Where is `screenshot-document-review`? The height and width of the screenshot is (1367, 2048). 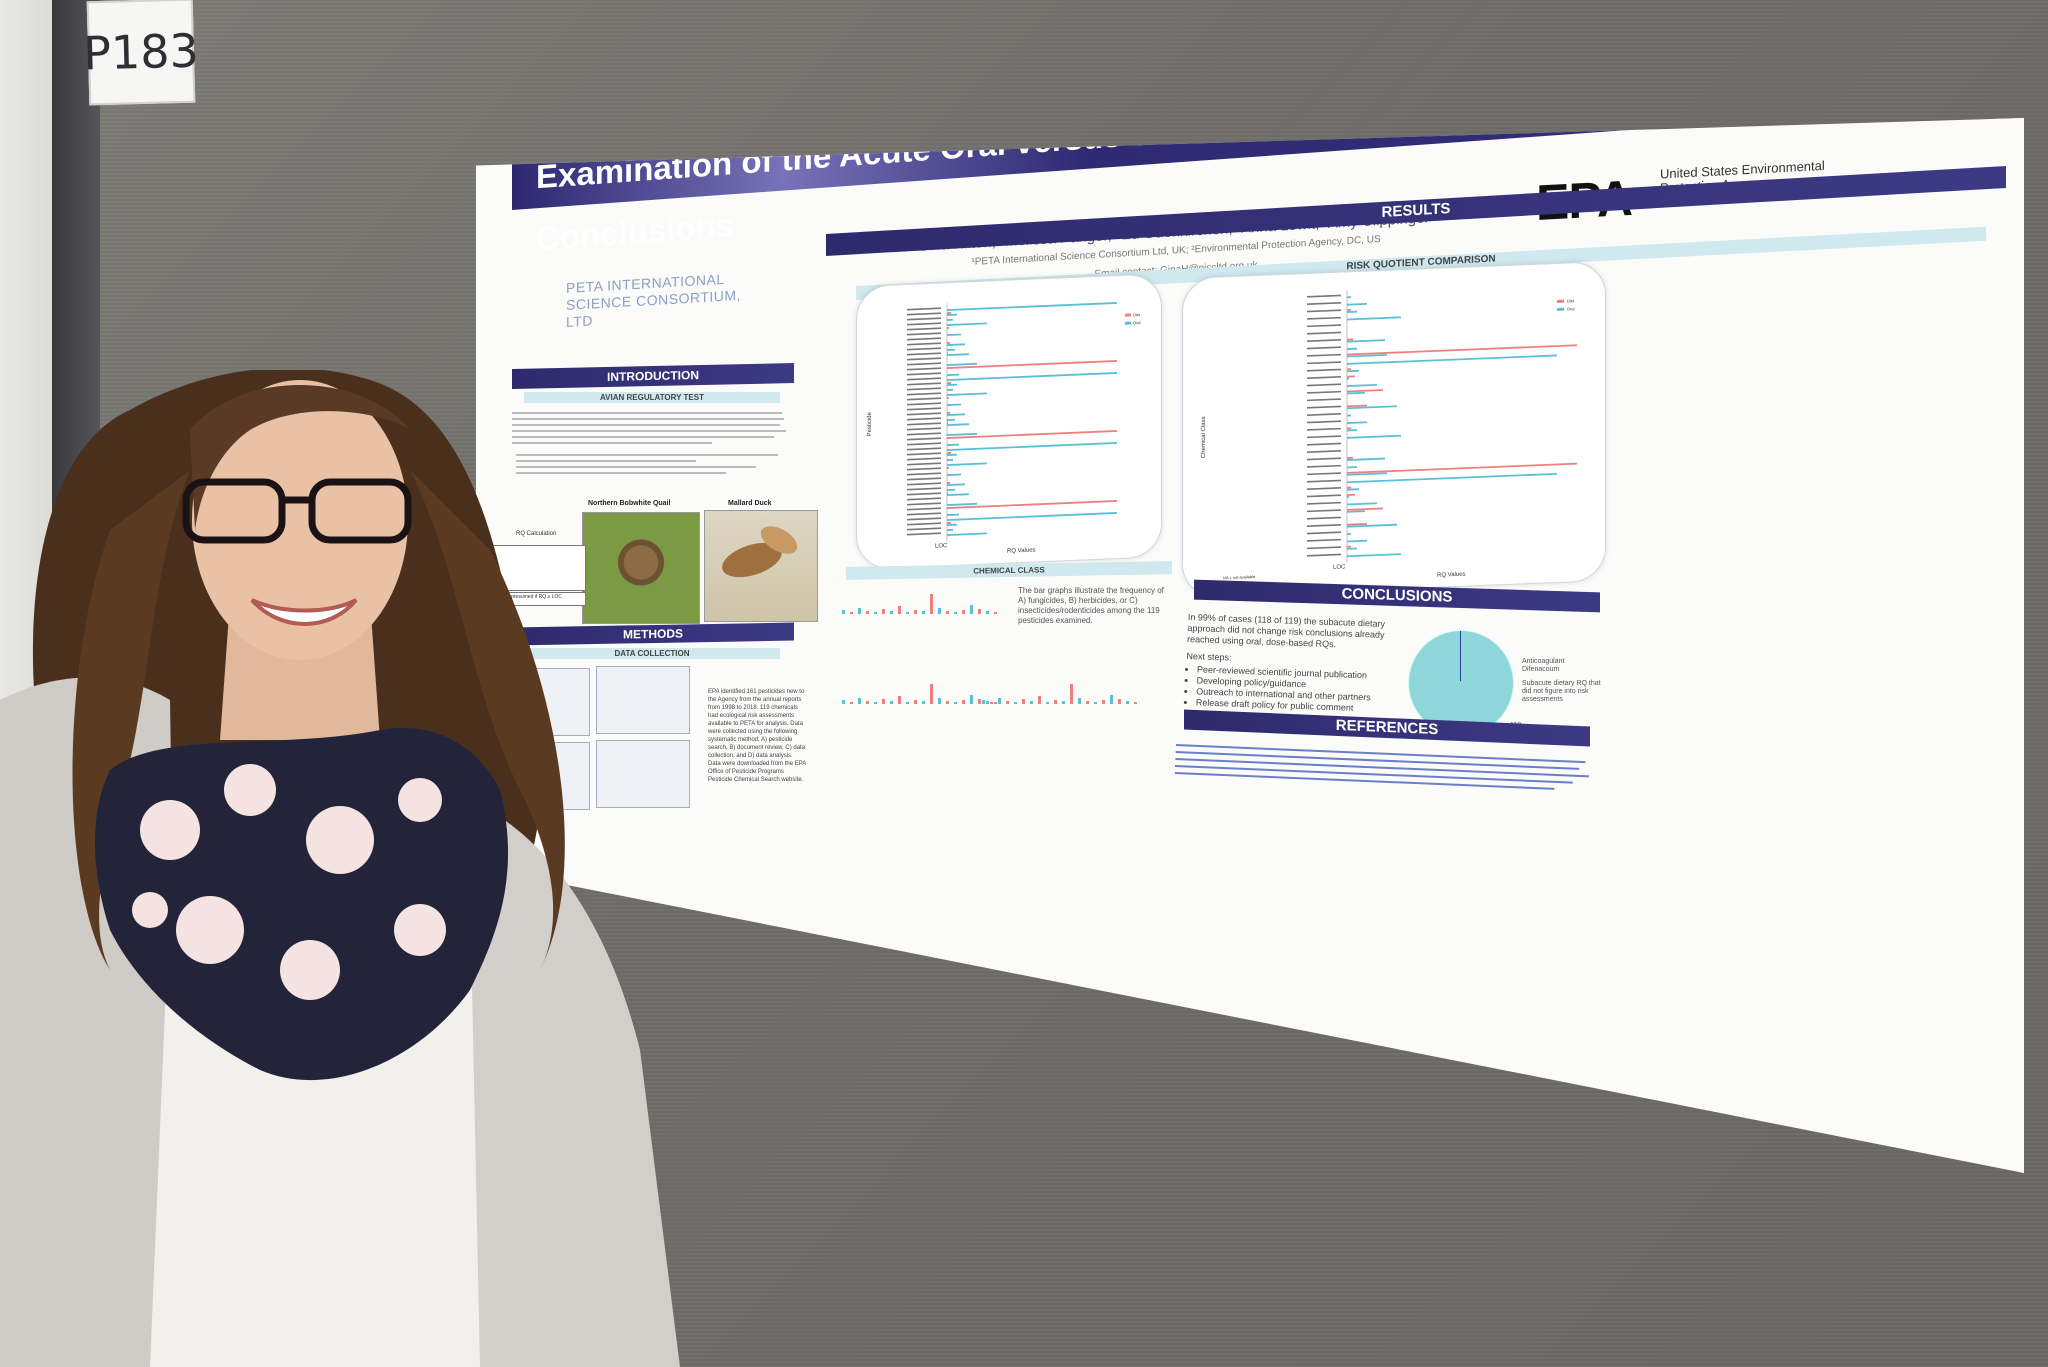 screenshot-document-review is located at coordinates (643, 700).